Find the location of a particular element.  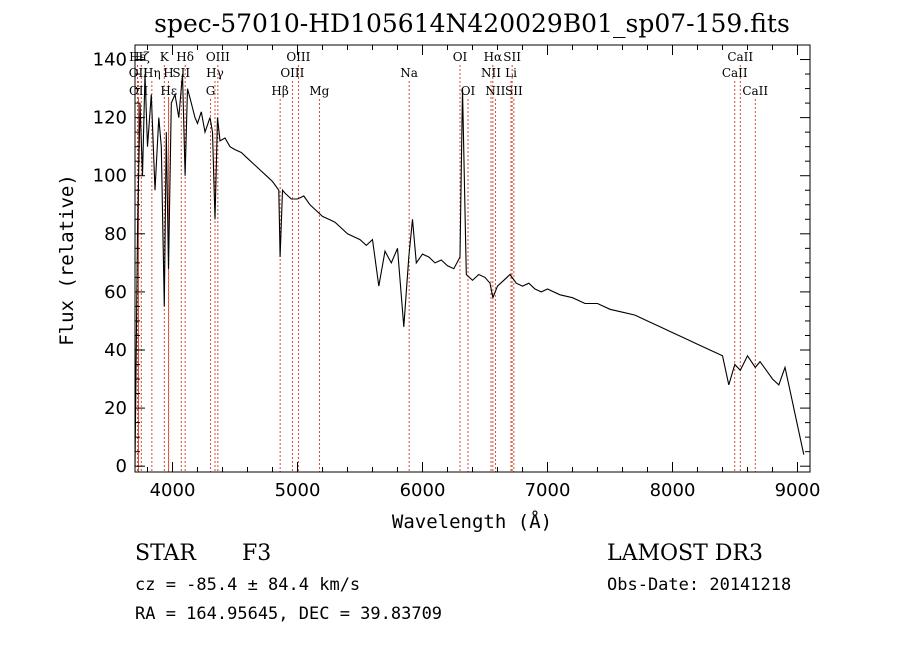

line-marker-label-2: OII is located at coordinates (139, 91).